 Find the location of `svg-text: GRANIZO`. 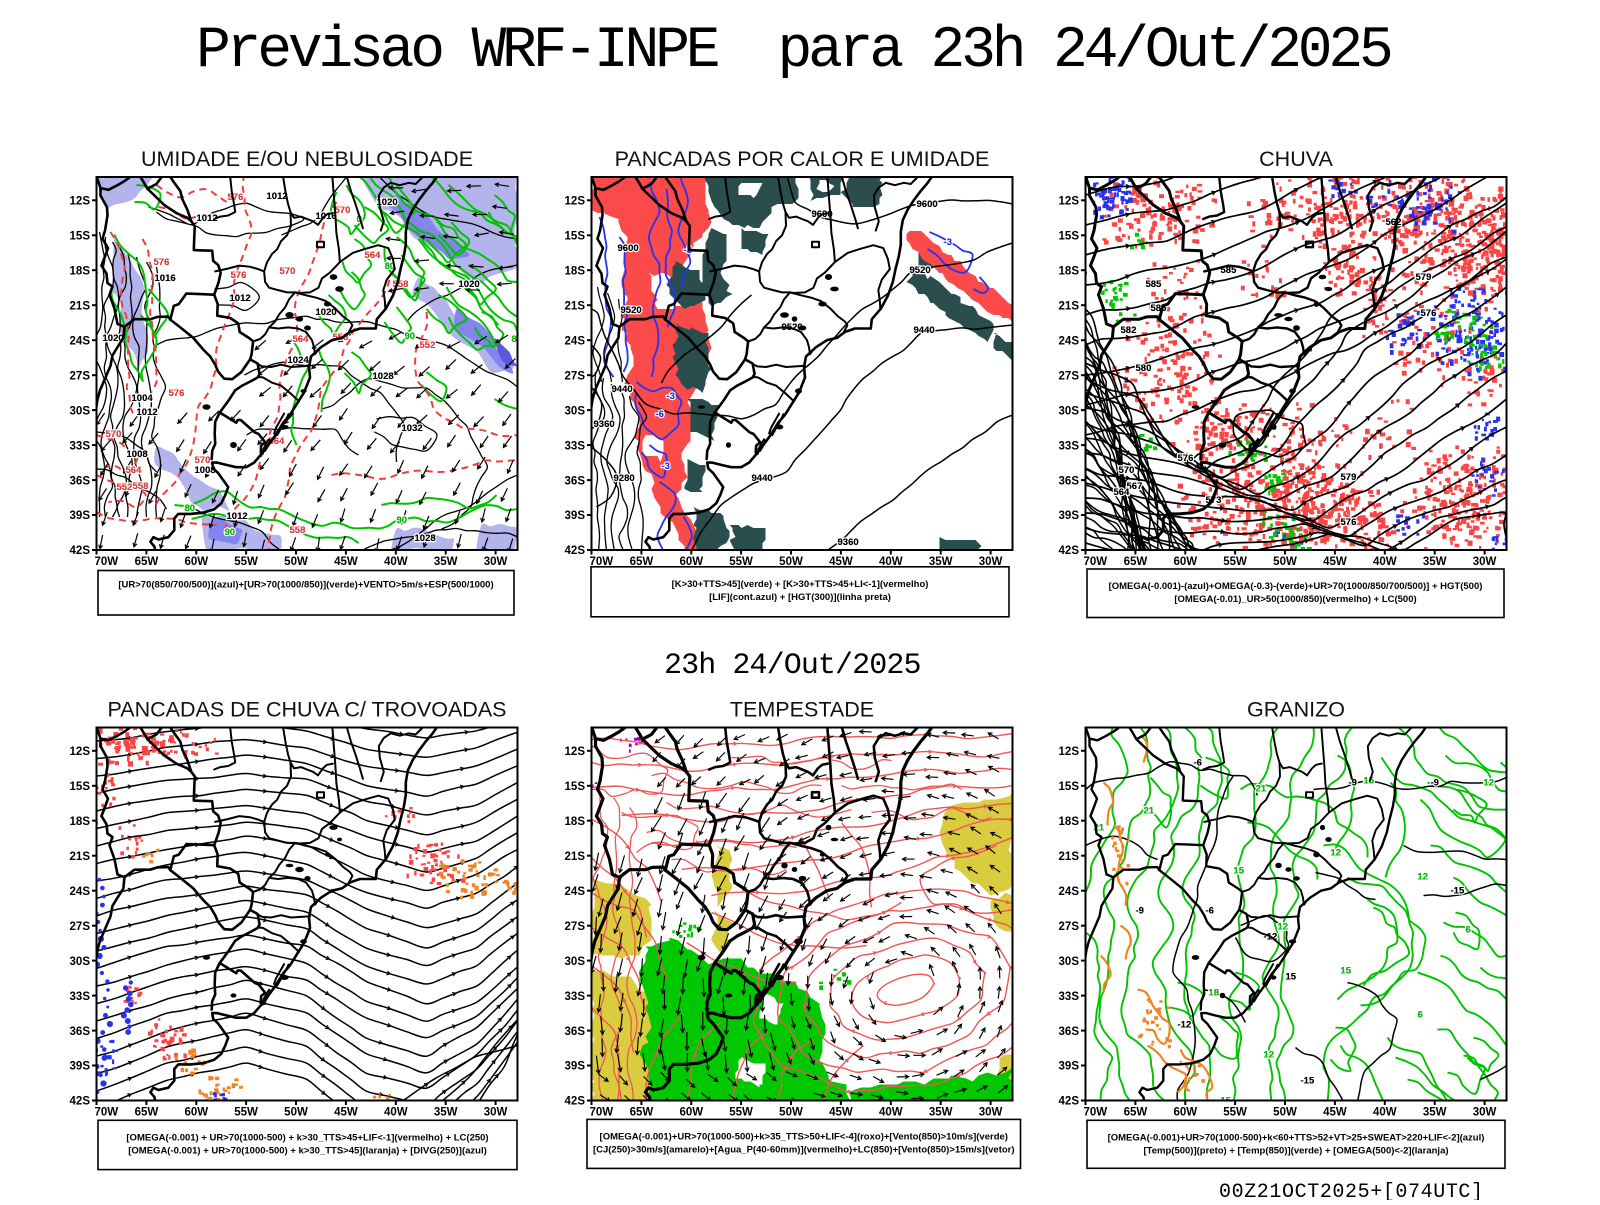

svg-text: GRANIZO is located at coordinates (1296, 710).